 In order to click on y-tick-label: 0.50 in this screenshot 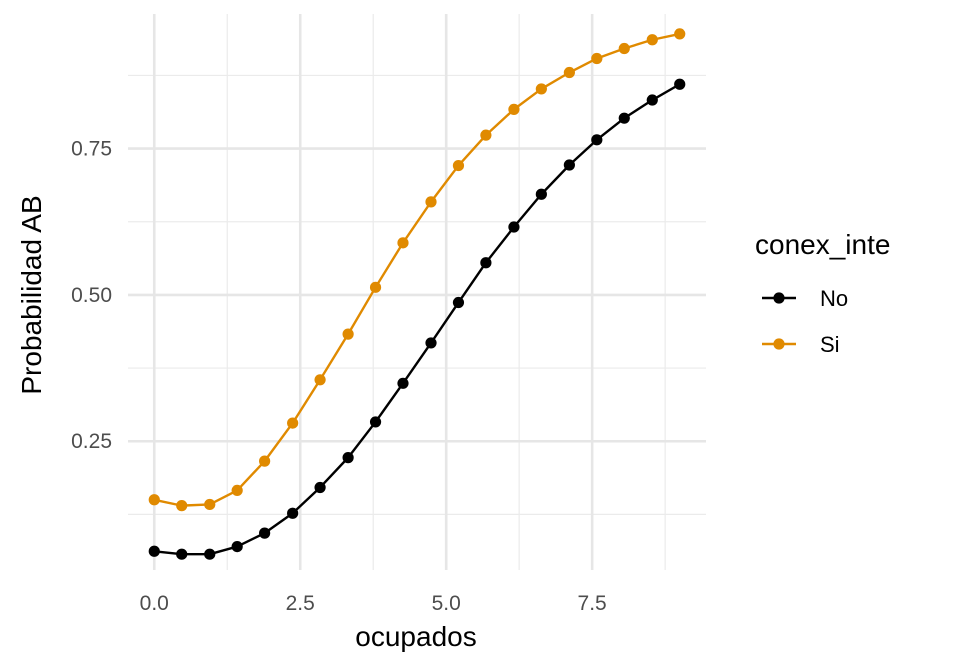, I will do `click(91, 295)`.